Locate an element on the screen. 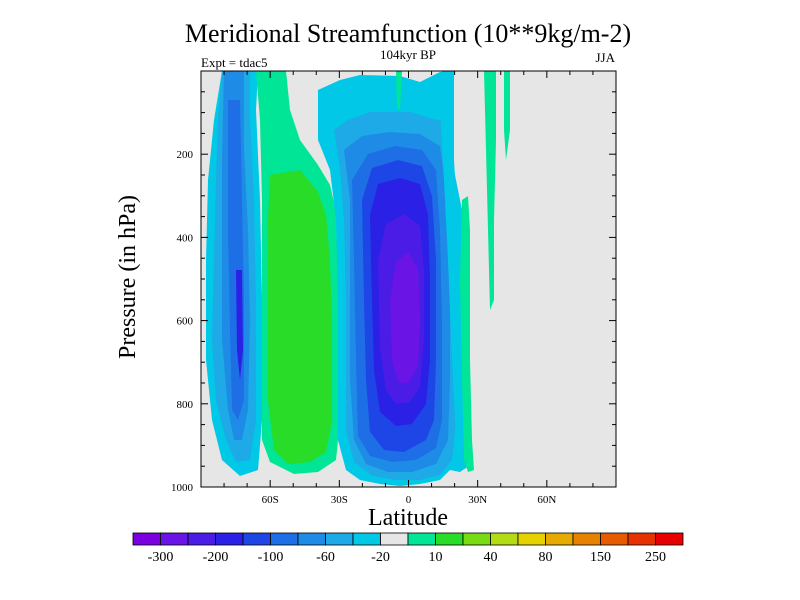 Image resolution: width=800 pixels, height=600 pixels. y-axis-label: Pressure (in hPa) is located at coordinates (128, 277).